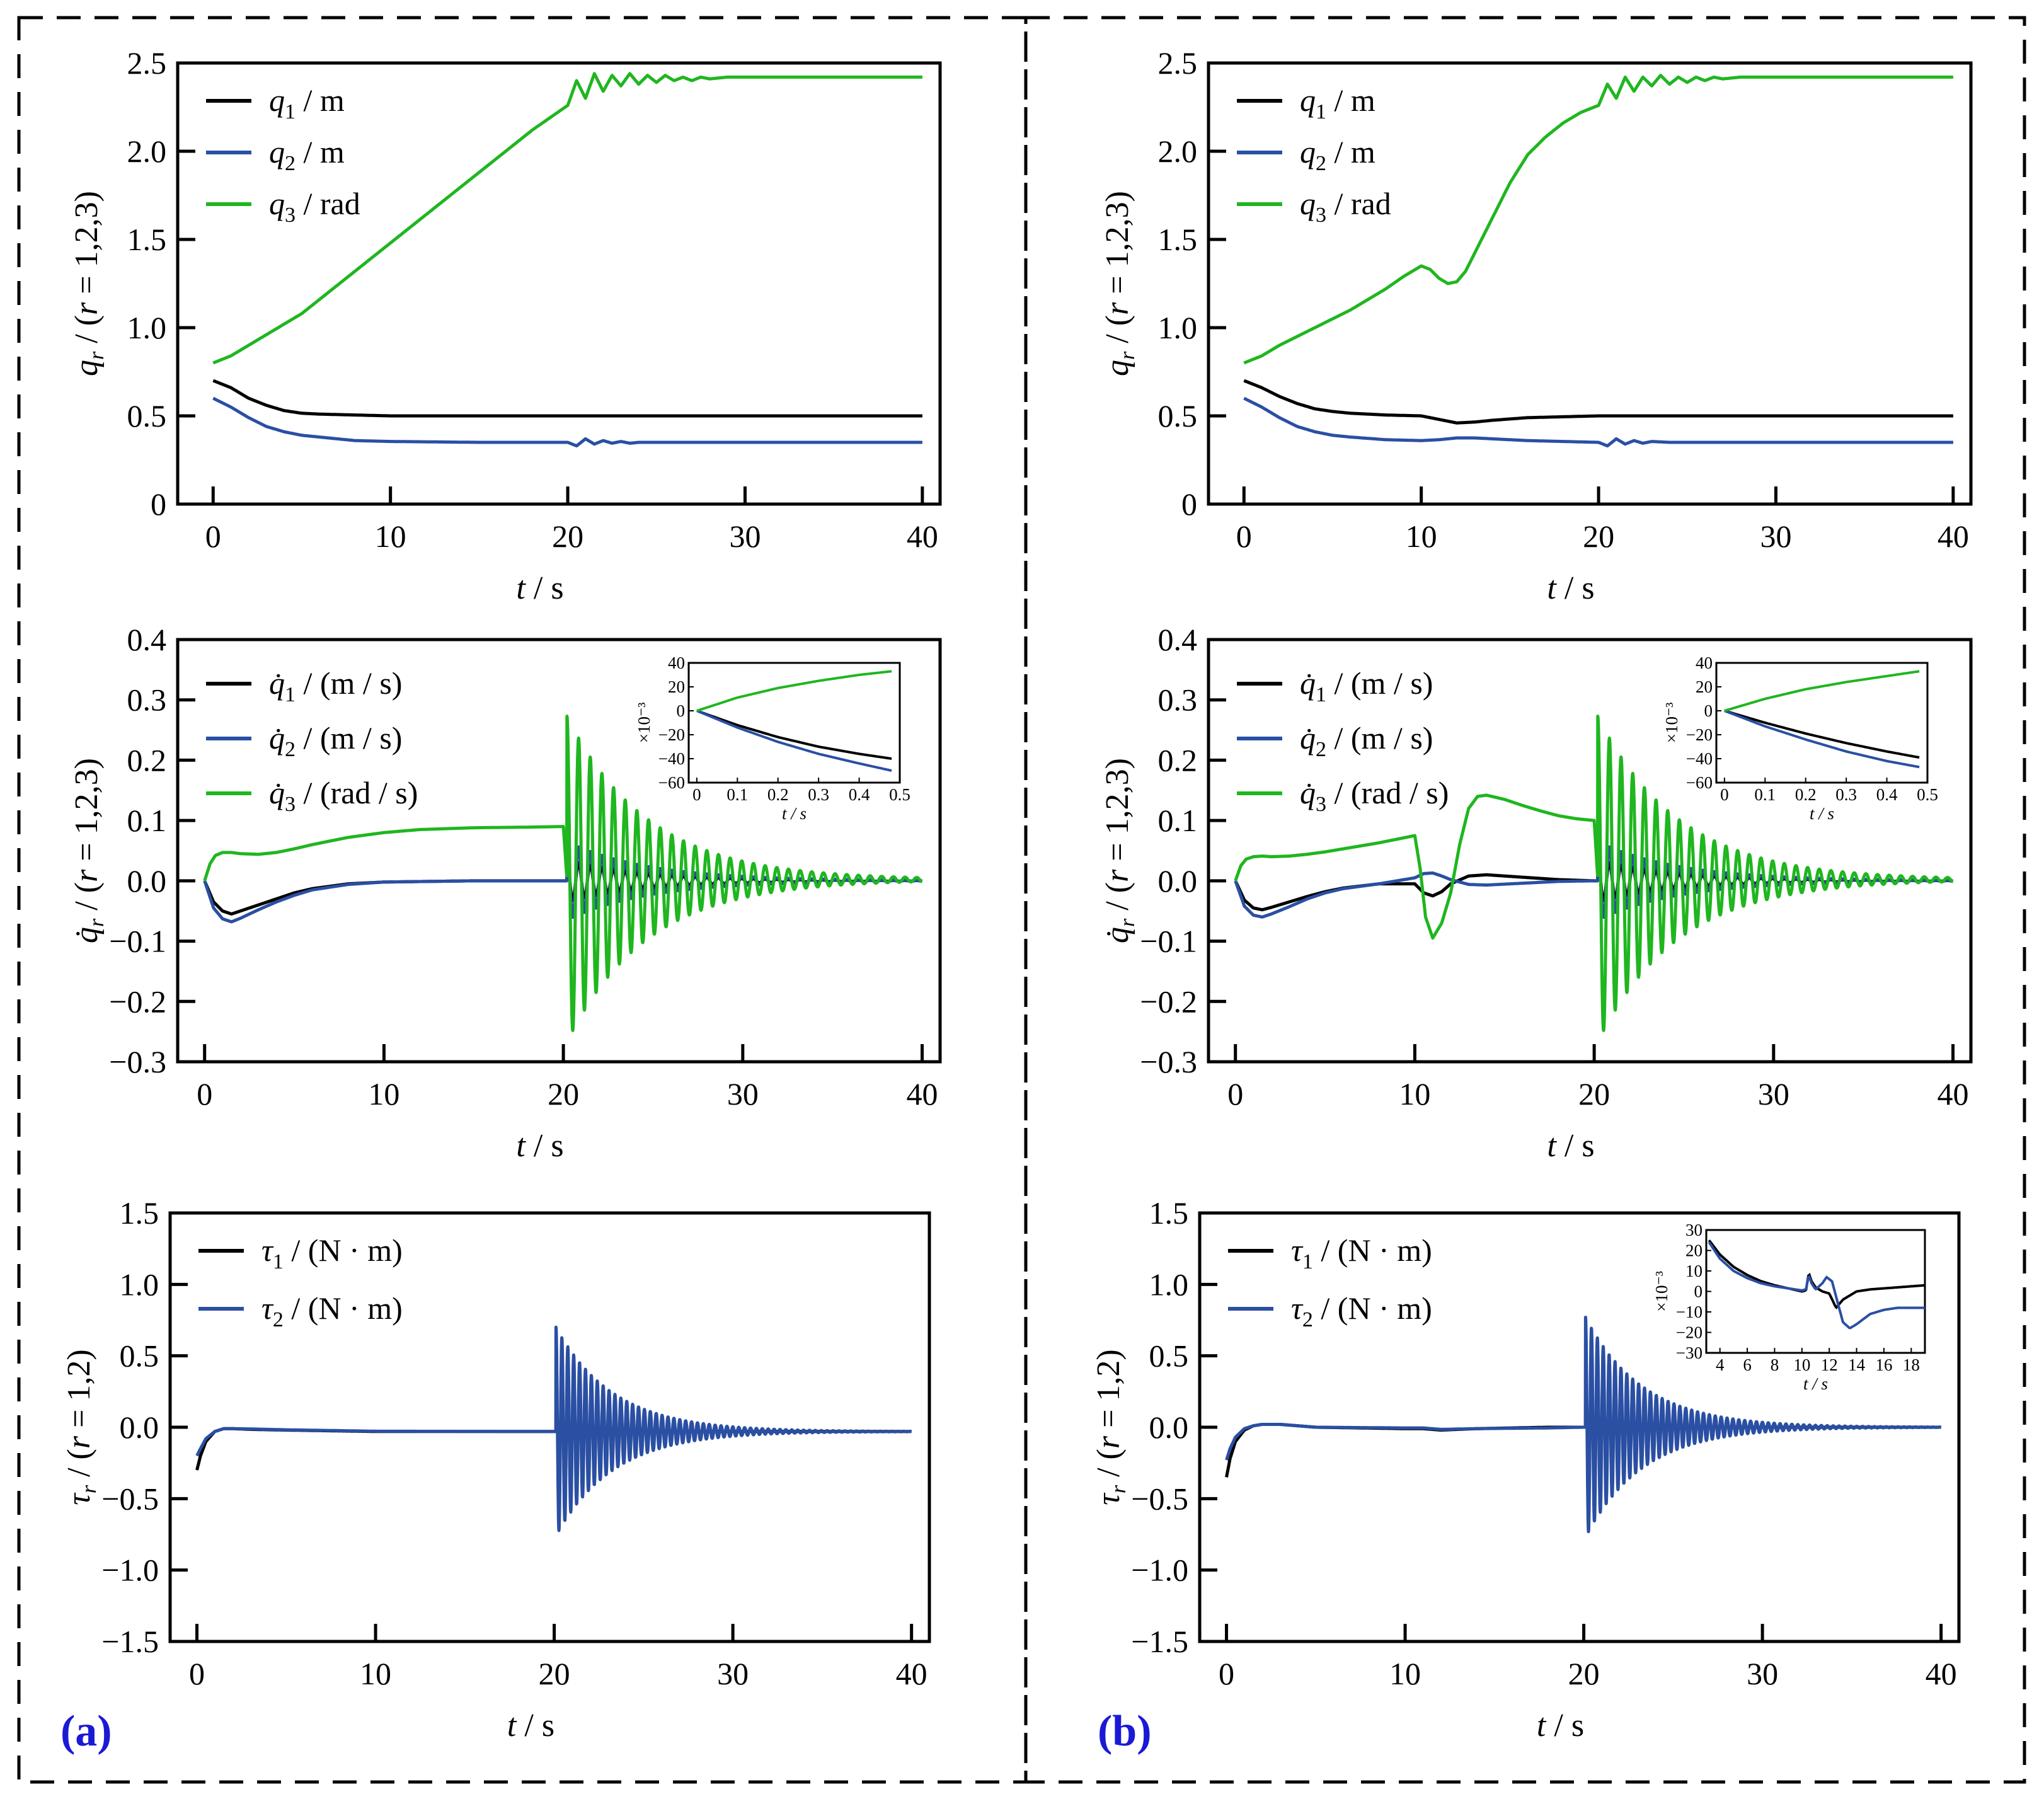 This screenshot has height=1799, width=2044. What do you see at coordinates (1700, 782) in the screenshot?
I see `inset-ytick-label: −60` at bounding box center [1700, 782].